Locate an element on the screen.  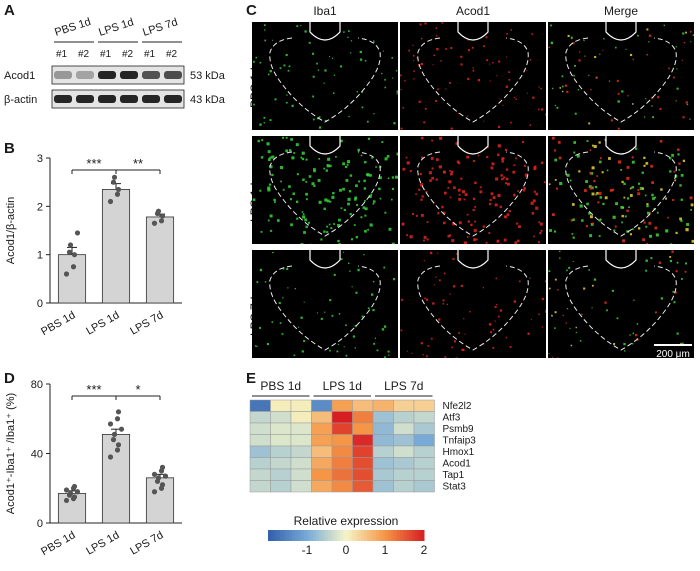
colorbar-title: Relative expression is located at coordinates (346, 521).